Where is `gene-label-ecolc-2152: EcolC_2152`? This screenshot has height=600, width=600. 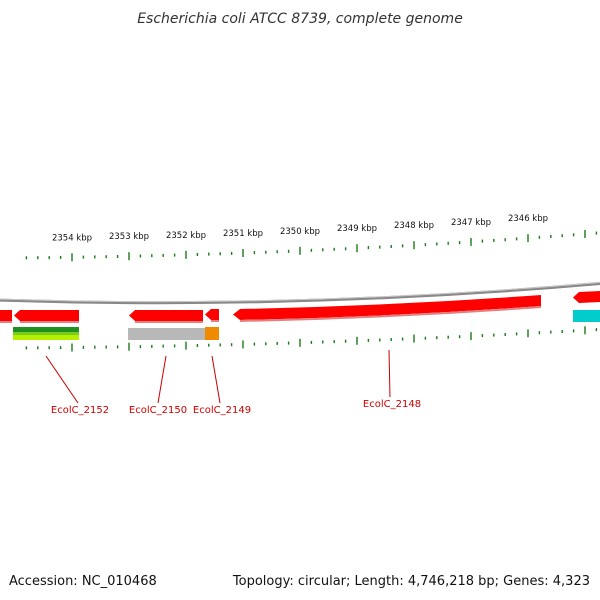
gene-label-ecolc-2152: EcolC_2152 is located at coordinates (80, 410).